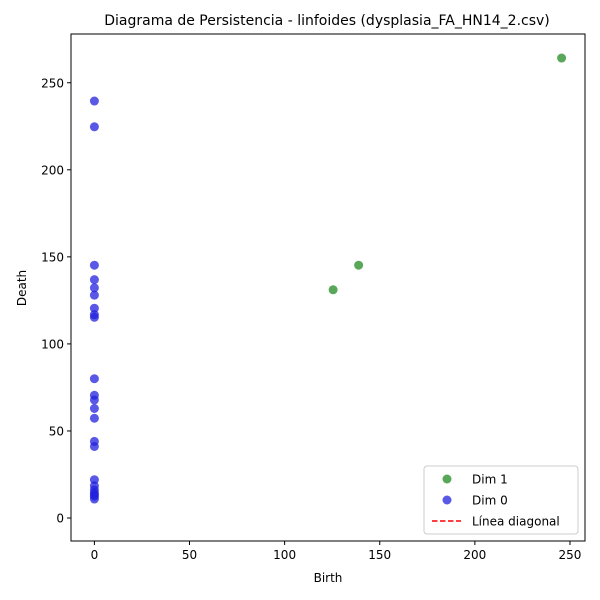 This screenshot has height=600, width=600. I want to click on x-tick-label: 0, so click(95, 555).